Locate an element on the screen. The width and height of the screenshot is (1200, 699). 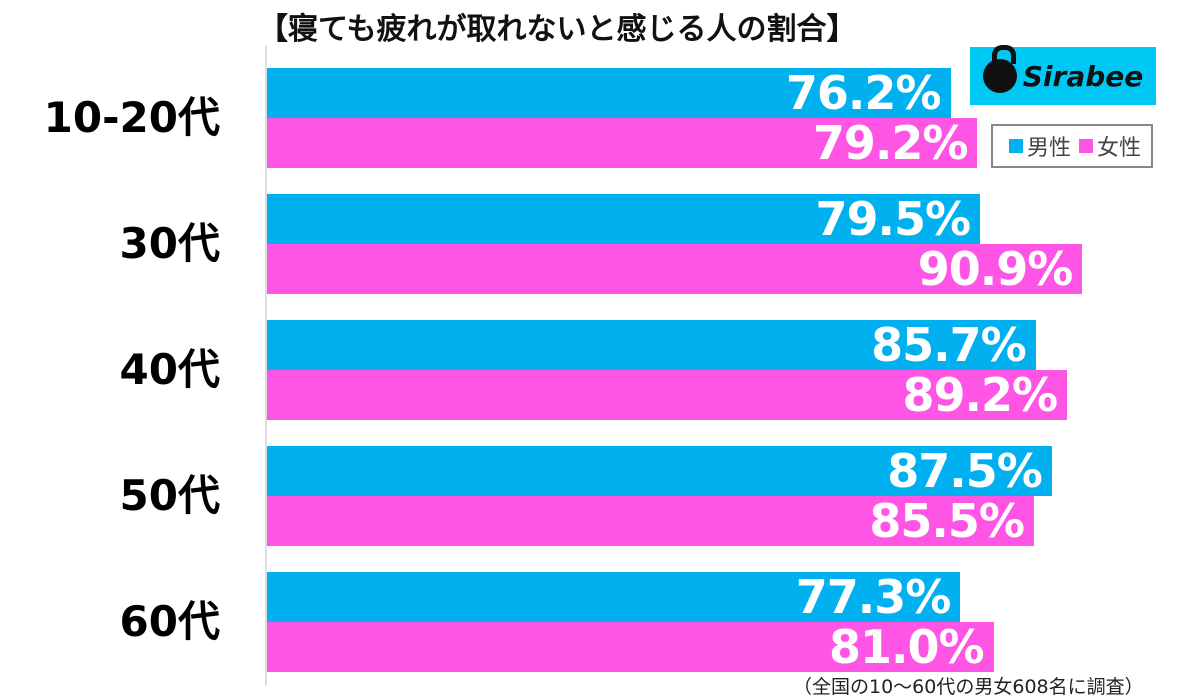
sirabee-logo: Sirabee is located at coordinates (1063, 75).